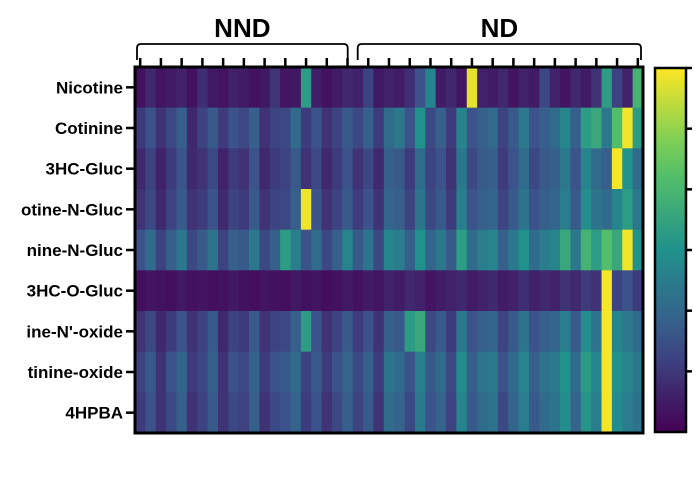 The image size is (700, 500). Describe the element at coordinates (242, 28) in the screenshot. I see `group-label: NND` at that location.